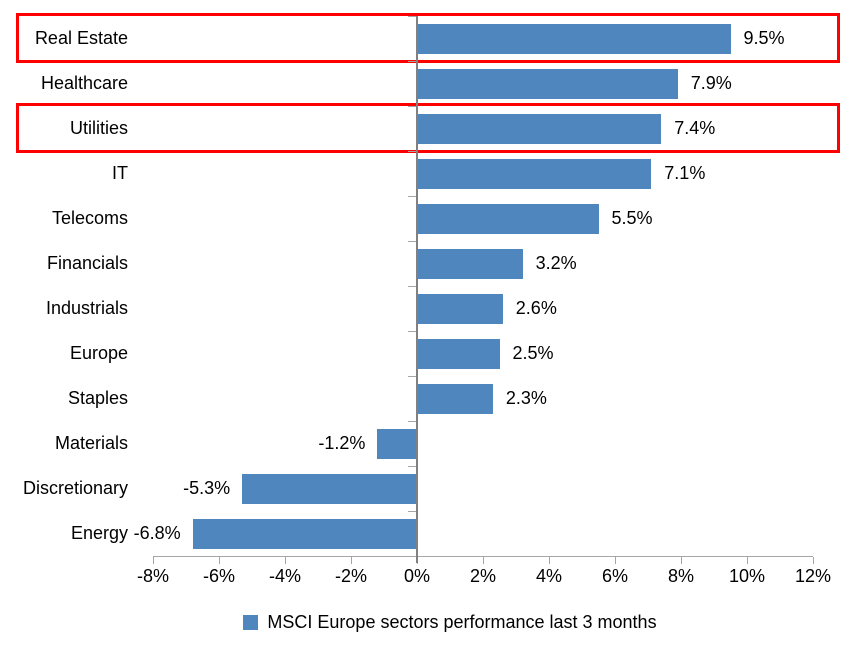 The width and height of the screenshot is (852, 651). Describe the element at coordinates (685, 173) in the screenshot. I see `value-label: 7.1%` at that location.